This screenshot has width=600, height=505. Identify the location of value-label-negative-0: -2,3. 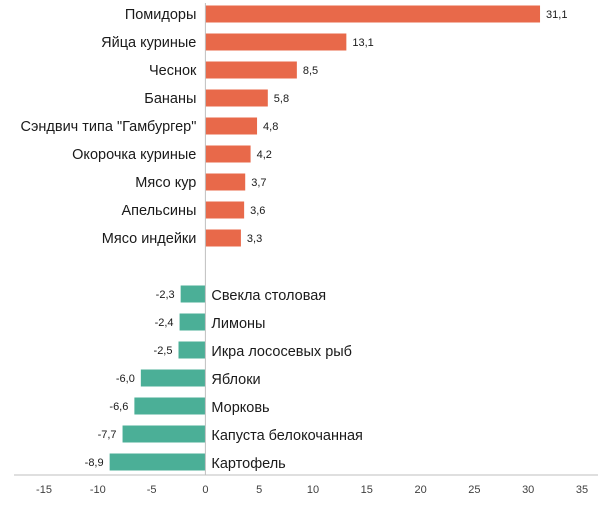
(165, 295).